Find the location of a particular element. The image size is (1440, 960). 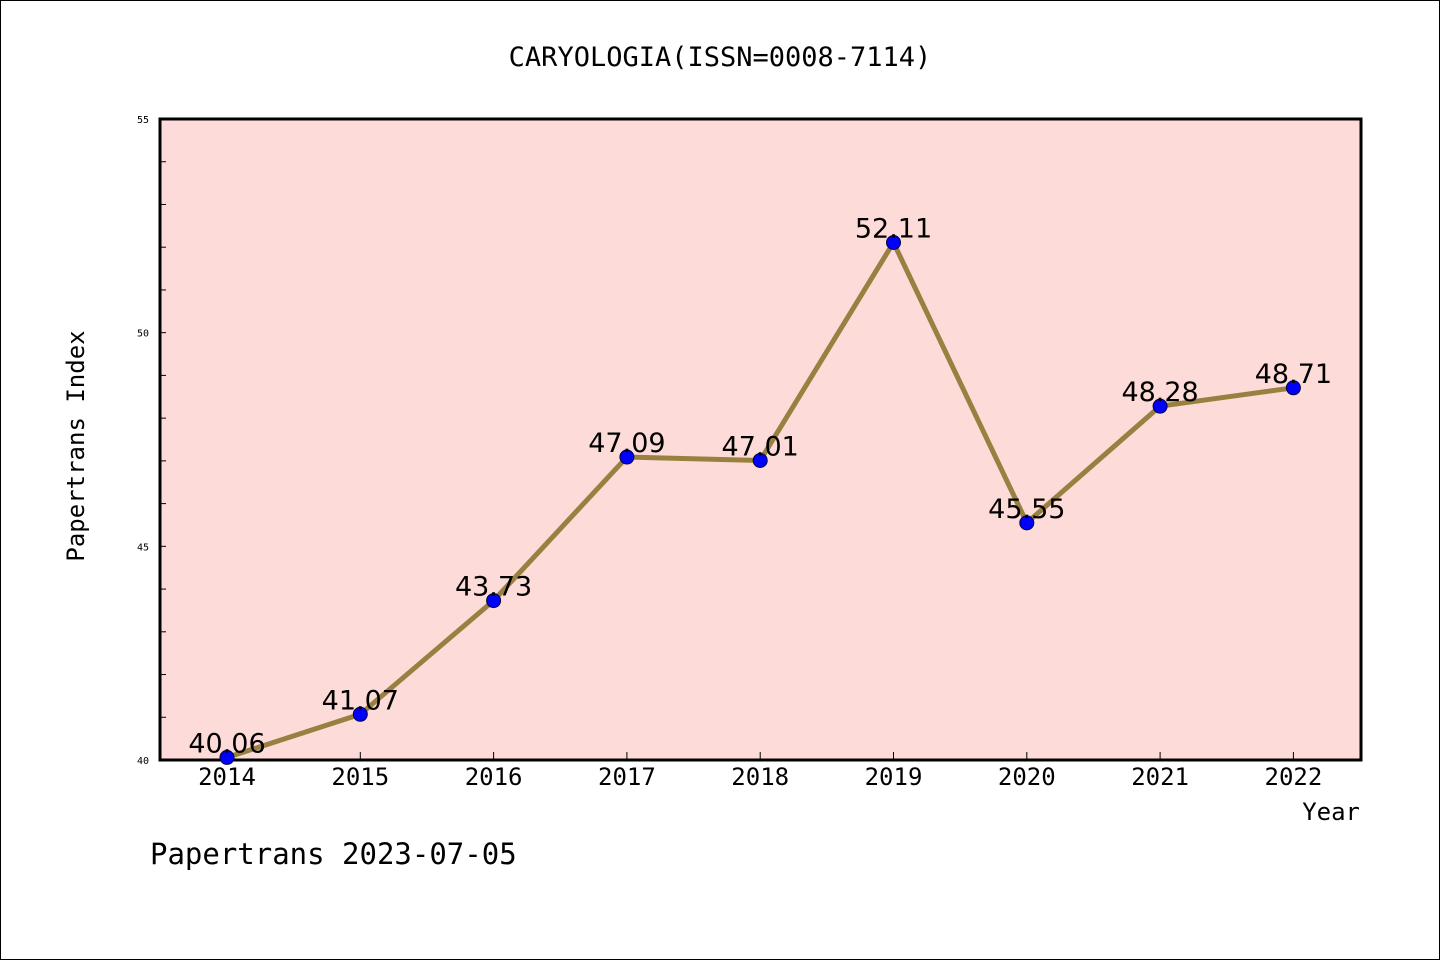

y-tick-label: 55 is located at coordinates (143, 120).